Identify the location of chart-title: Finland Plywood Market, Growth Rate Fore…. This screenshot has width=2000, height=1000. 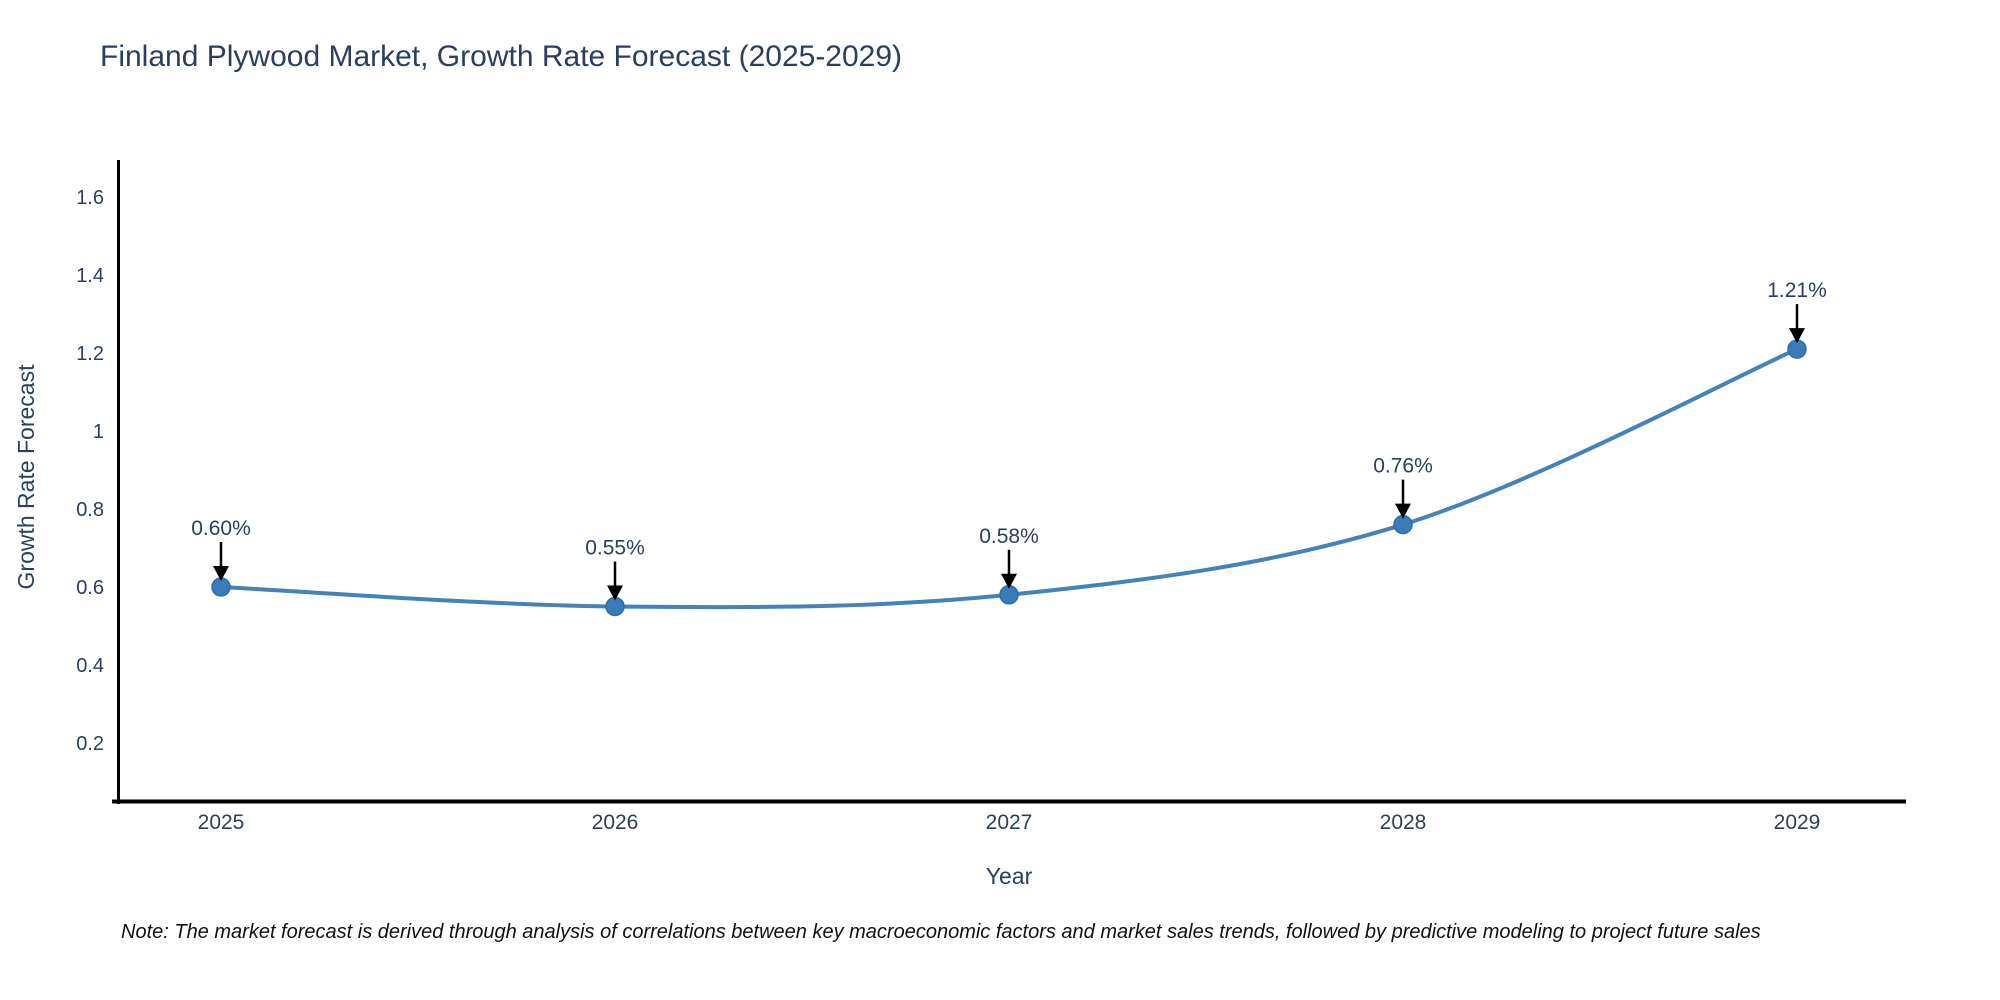
(501, 56).